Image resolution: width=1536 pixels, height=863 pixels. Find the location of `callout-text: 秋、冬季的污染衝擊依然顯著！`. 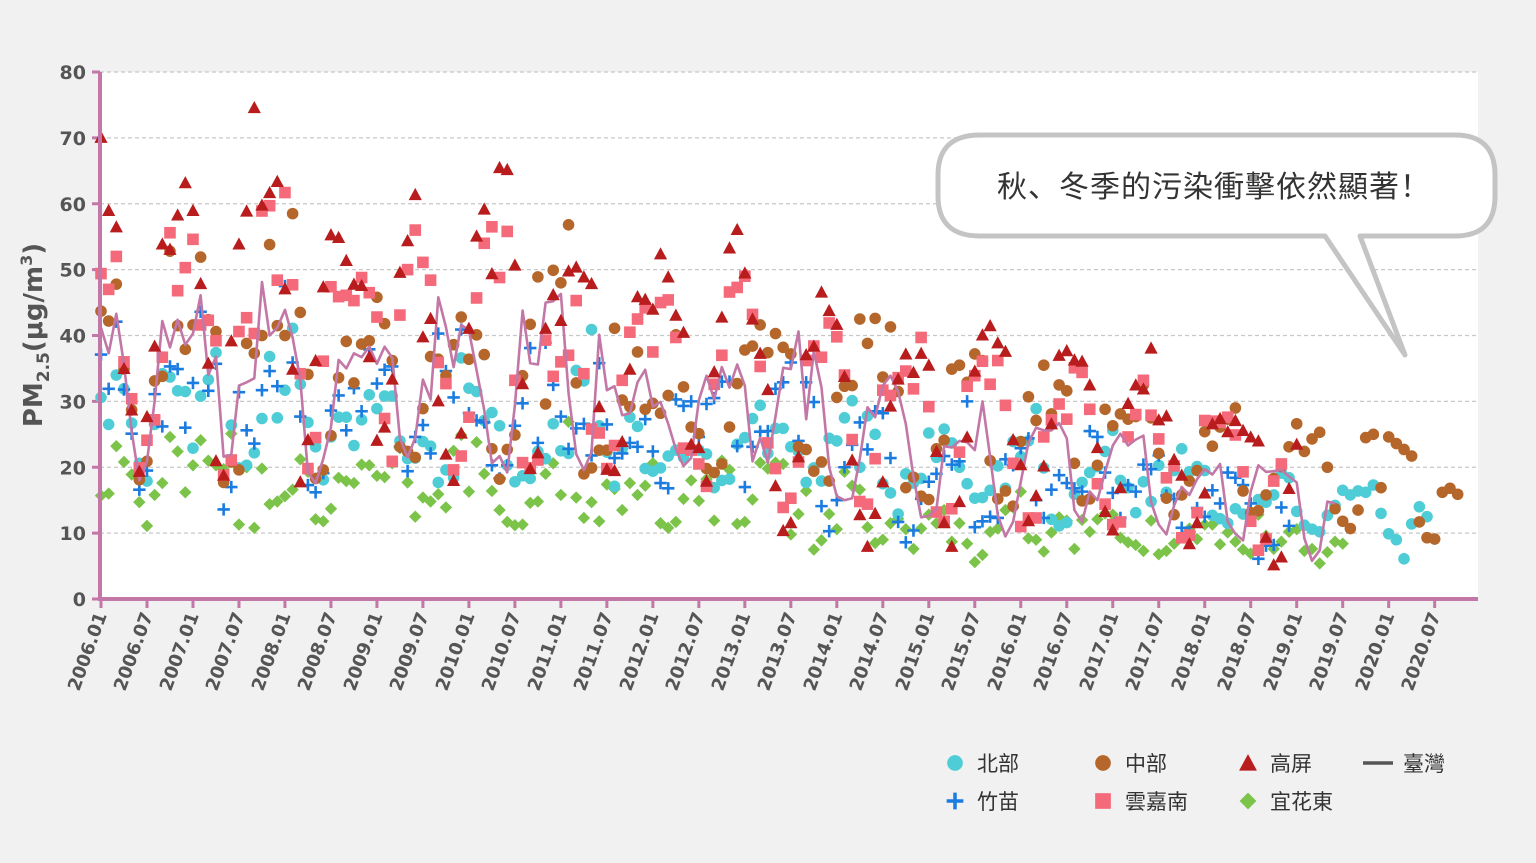

callout-text: 秋、冬季的污染衝擊依然顯著！ is located at coordinates (1214, 187).